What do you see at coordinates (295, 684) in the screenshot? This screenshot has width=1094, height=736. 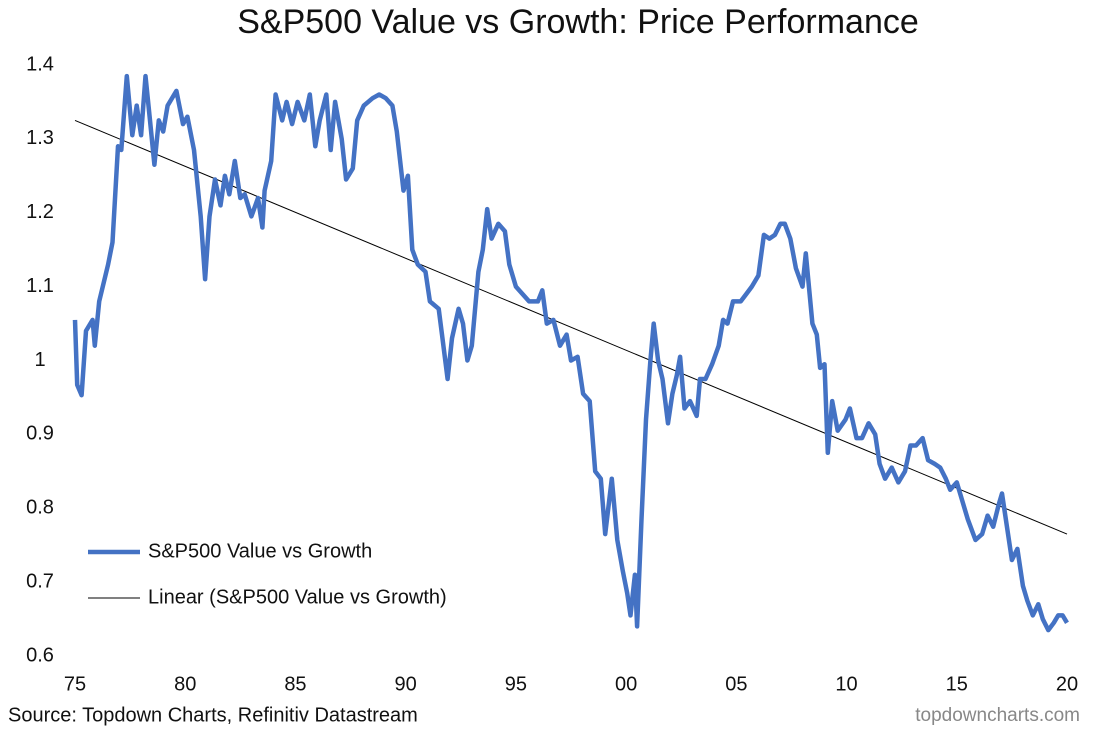 I see `x-tick-label: 85` at bounding box center [295, 684].